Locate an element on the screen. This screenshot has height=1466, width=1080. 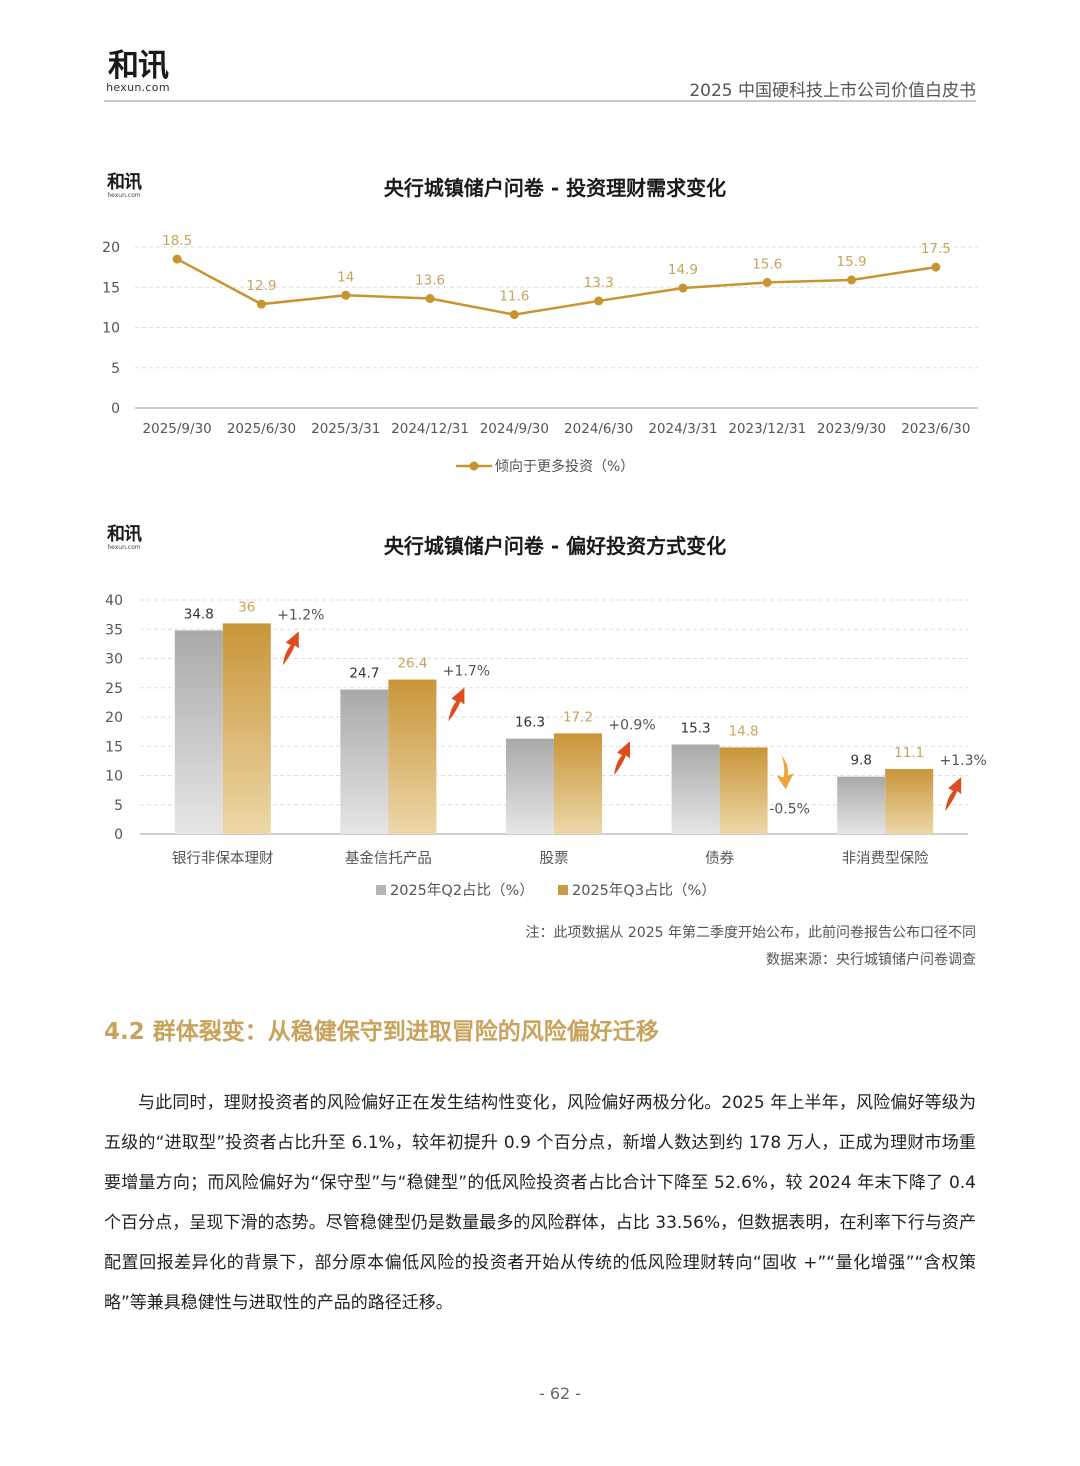
header-divider is located at coordinates (540, 101).